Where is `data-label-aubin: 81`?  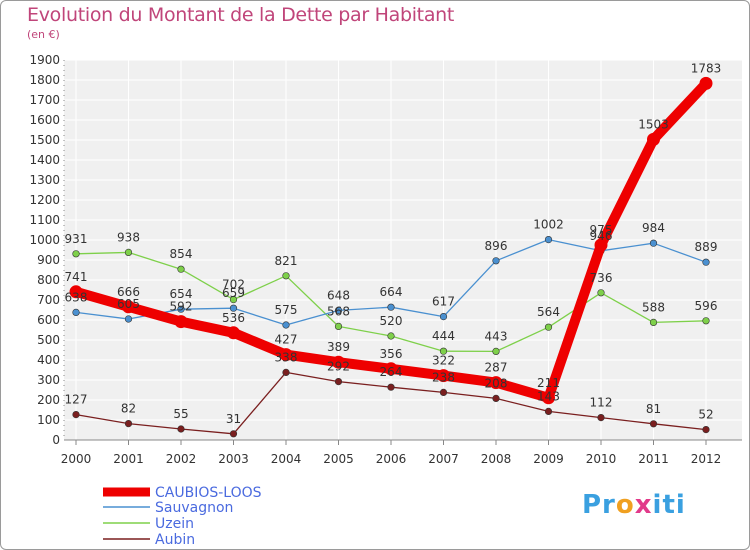
data-label-aubin: 81 is located at coordinates (653, 409).